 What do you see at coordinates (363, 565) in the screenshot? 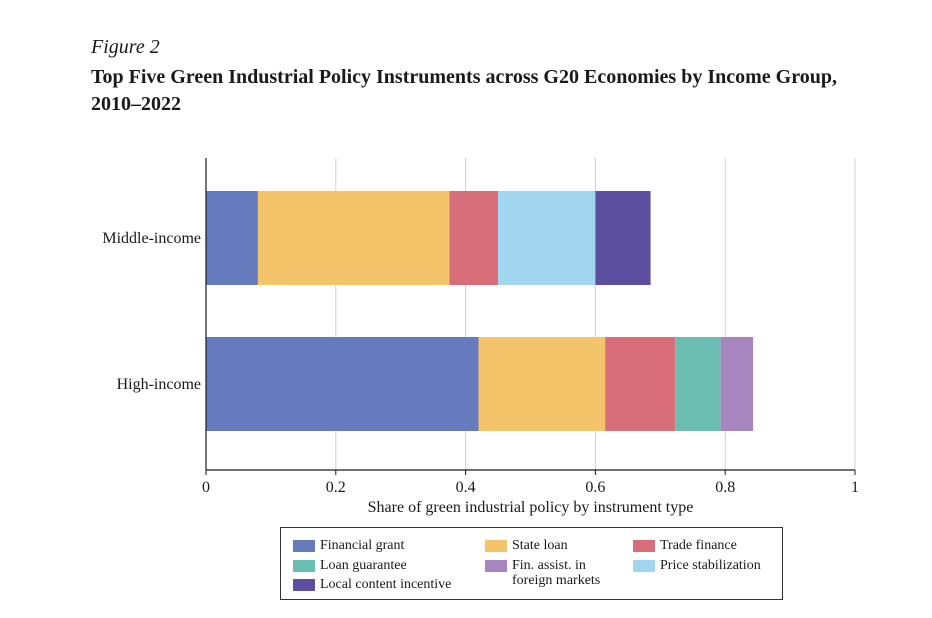
I see `legend-label: Loan guarantee` at bounding box center [363, 565].